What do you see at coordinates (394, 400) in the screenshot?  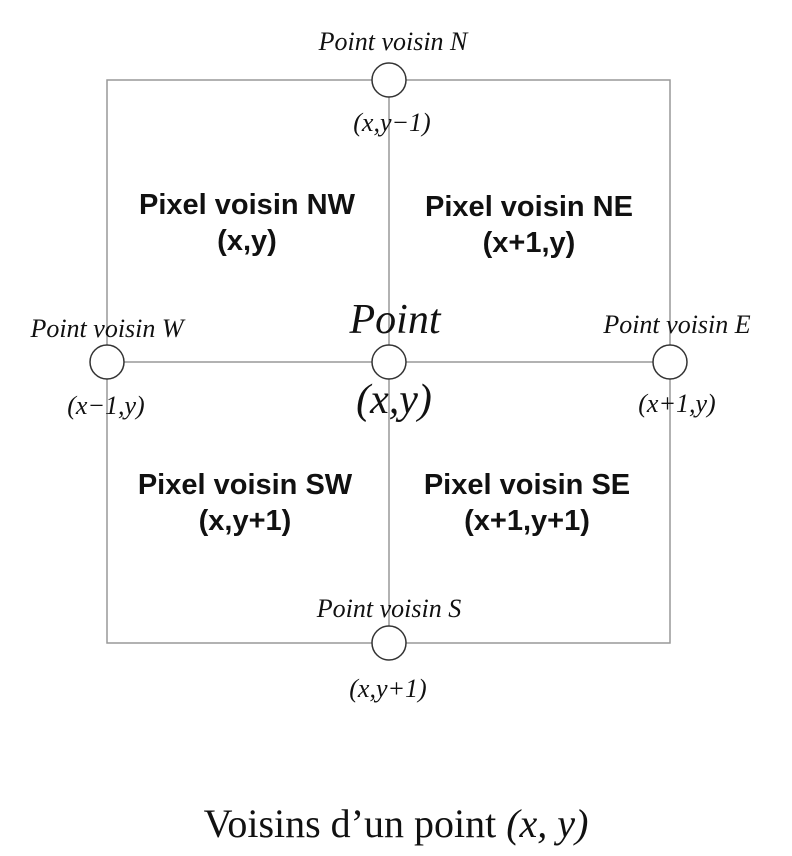 I see `point-center-coord: (x,y)` at bounding box center [394, 400].